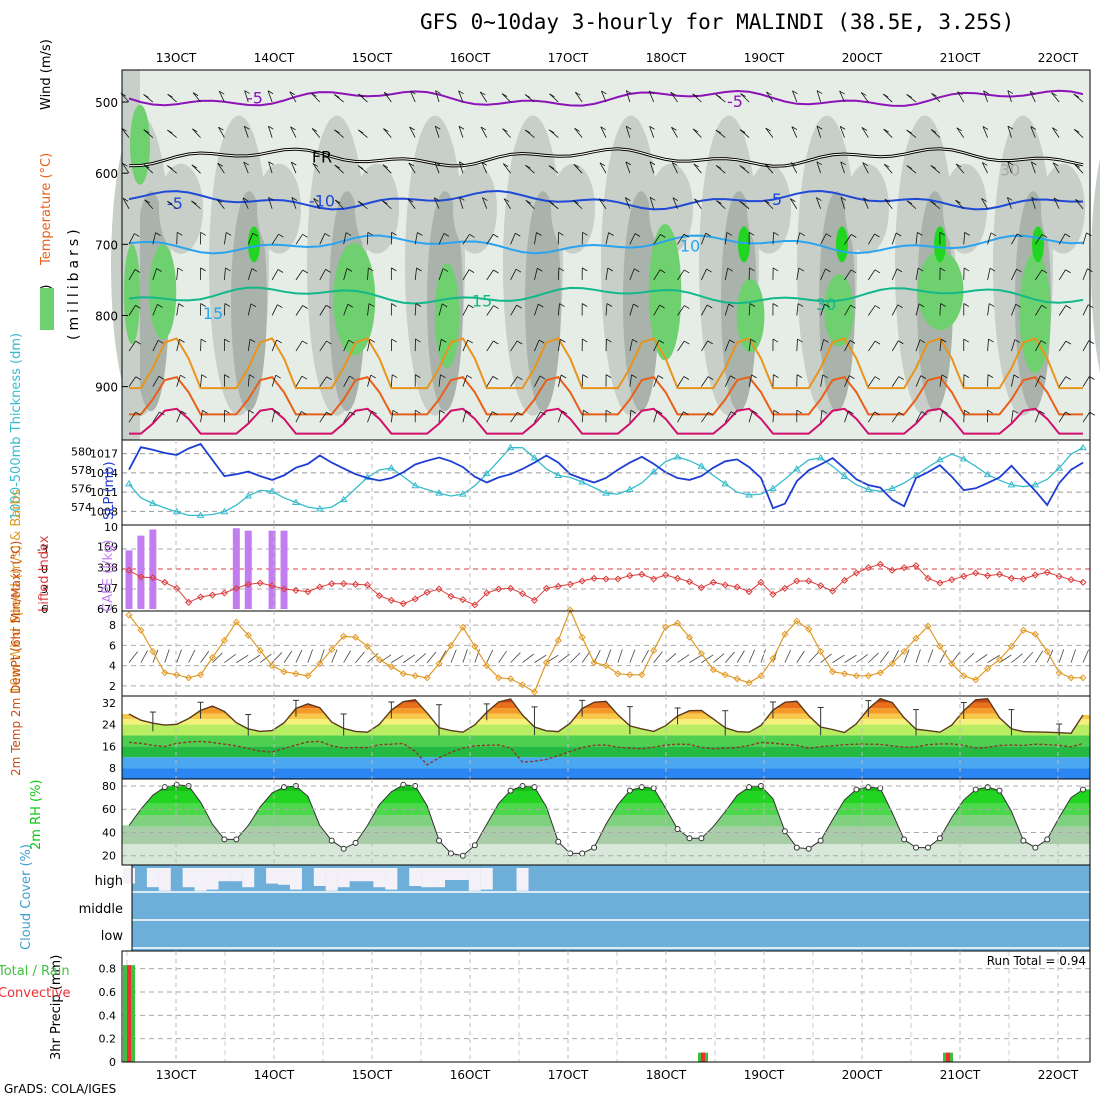 This screenshot has width=1100, height=1100. What do you see at coordinates (106, 316) in the screenshot?
I see `pressure-tick-label: 800` at bounding box center [106, 316].